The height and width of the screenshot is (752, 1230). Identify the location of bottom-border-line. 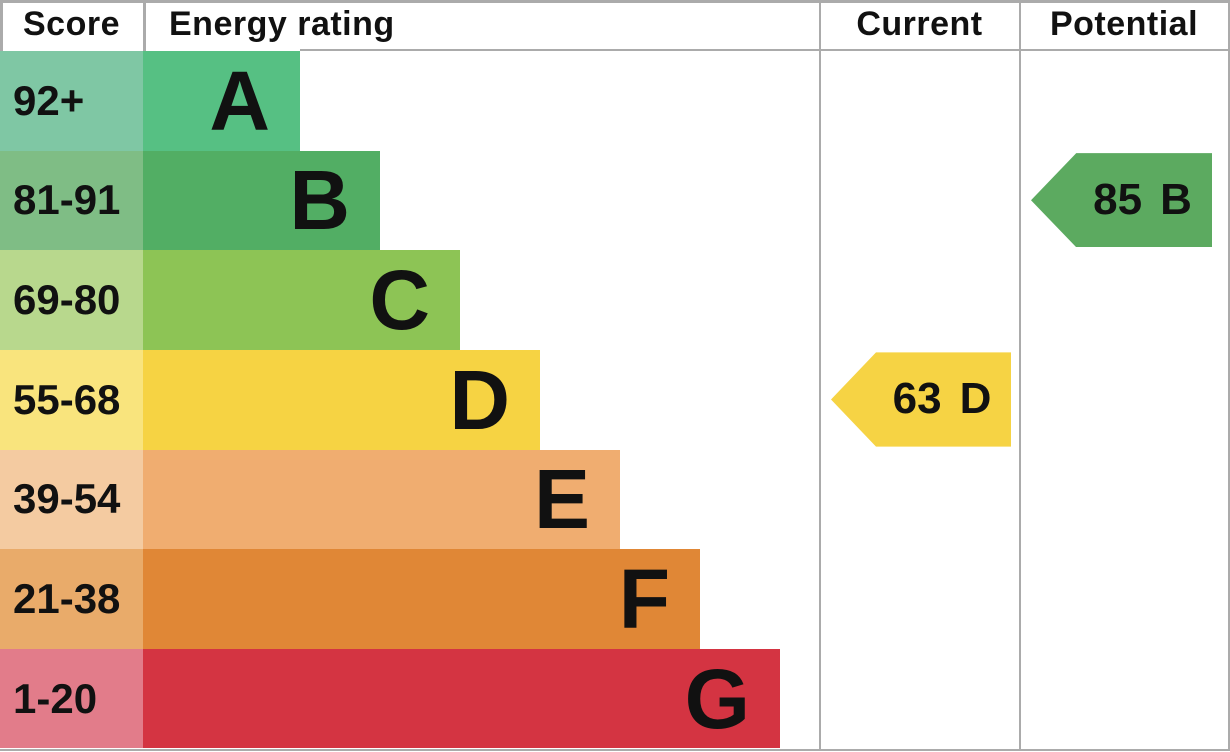
(615, 749).